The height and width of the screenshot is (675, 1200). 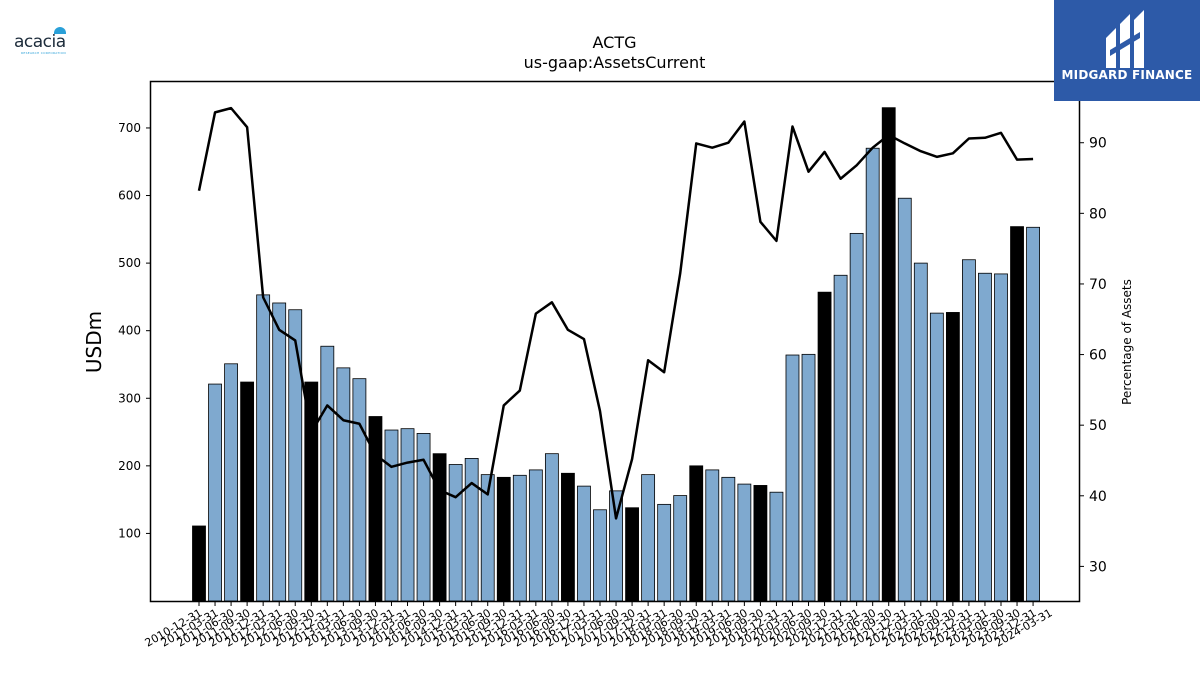 What do you see at coordinates (94, 342) in the screenshot?
I see `y-axis-label: USDm` at bounding box center [94, 342].